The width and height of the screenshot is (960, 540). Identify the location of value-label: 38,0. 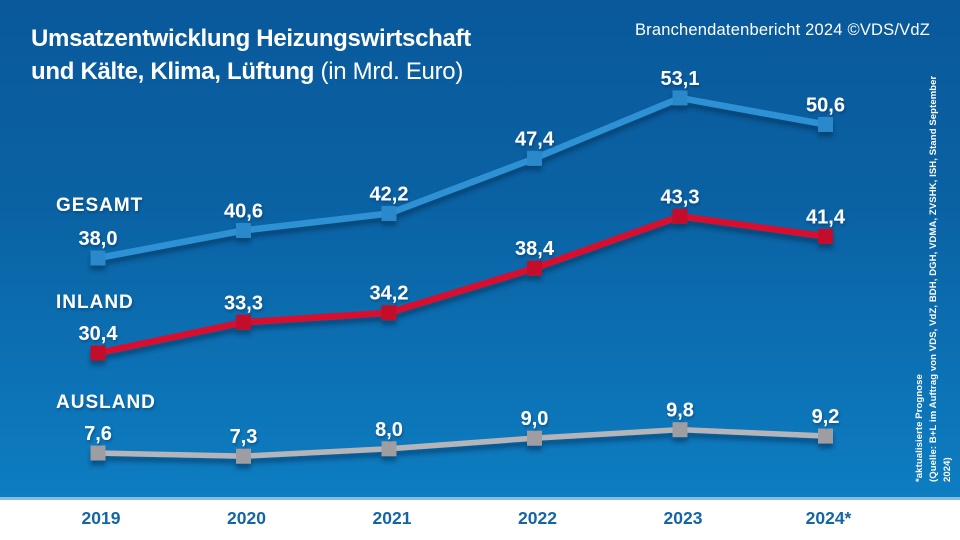
(98, 239).